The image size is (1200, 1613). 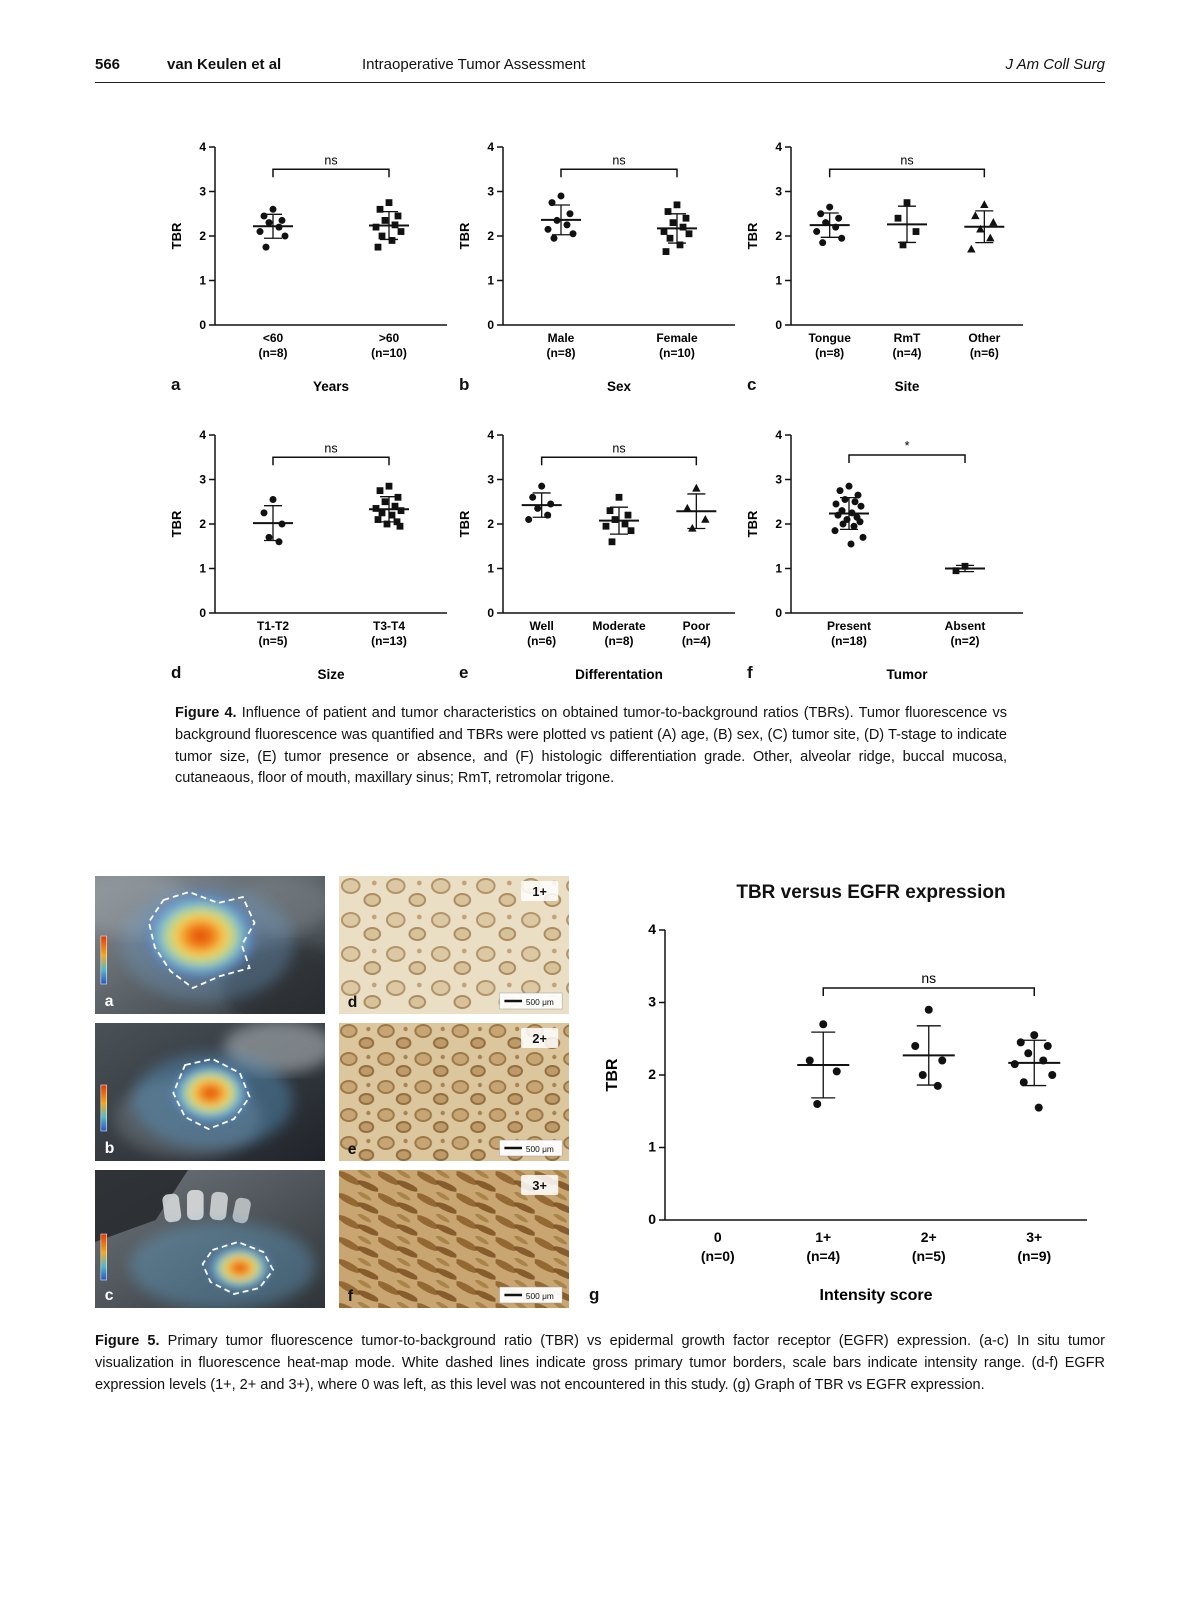 What do you see at coordinates (541, 626) in the screenshot?
I see `group-label: Well` at bounding box center [541, 626].